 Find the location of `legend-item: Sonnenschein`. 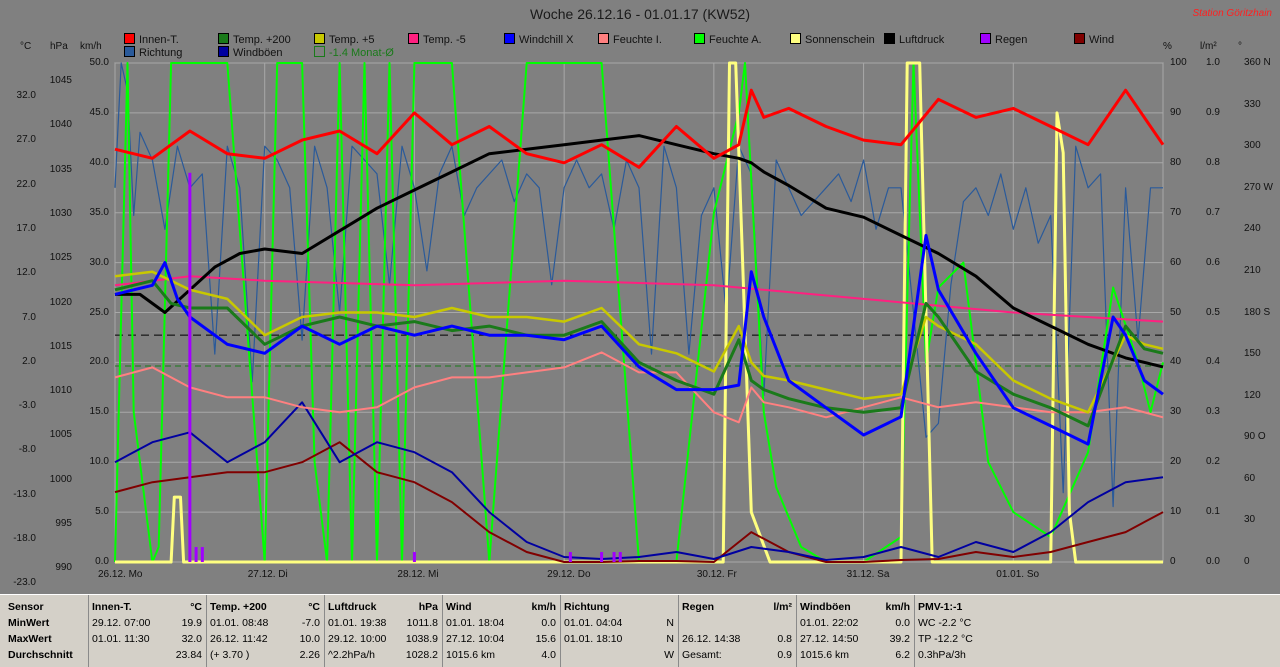

legend-item: Sonnenschein is located at coordinates (832, 39).